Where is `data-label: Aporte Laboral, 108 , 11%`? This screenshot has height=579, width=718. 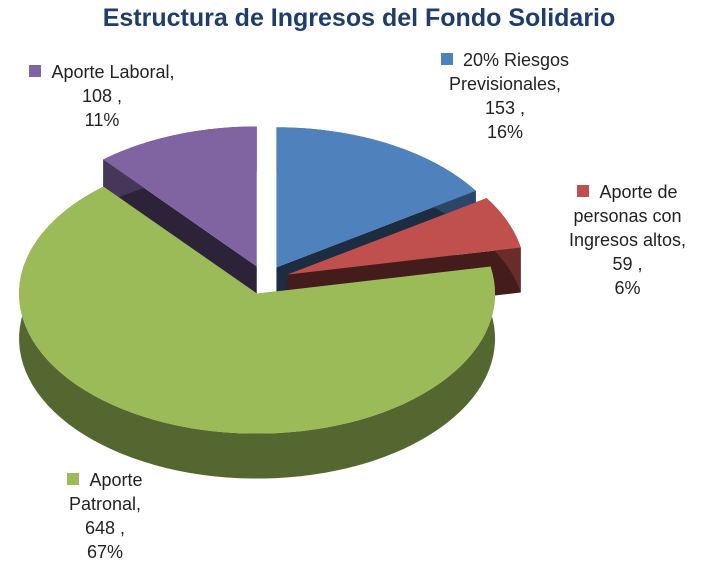
data-label: Aporte Laboral, 108 , 11% is located at coordinates (102, 96).